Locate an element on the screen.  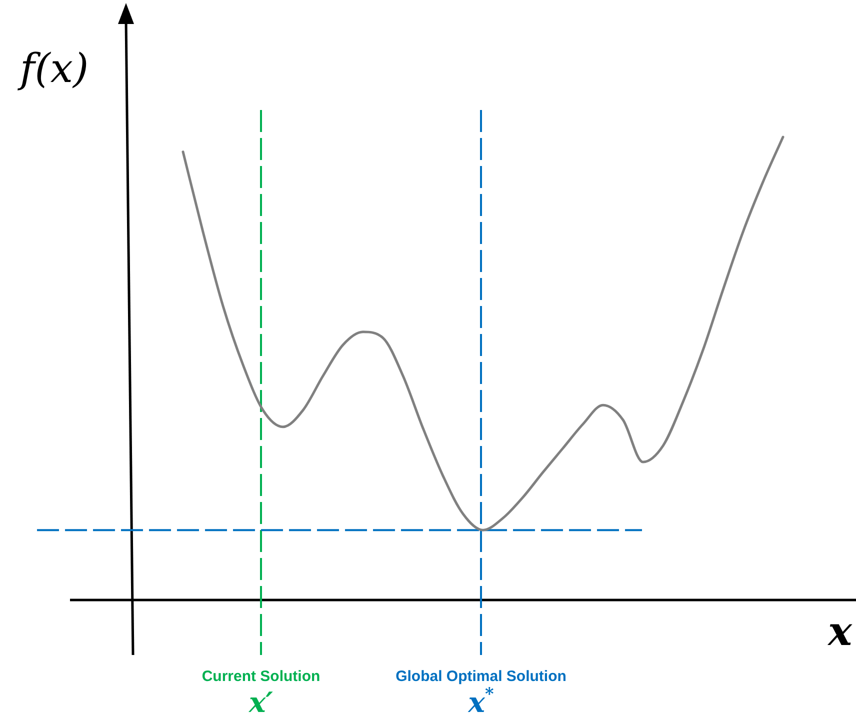
text: x′ is located at coordinates (261, 702).